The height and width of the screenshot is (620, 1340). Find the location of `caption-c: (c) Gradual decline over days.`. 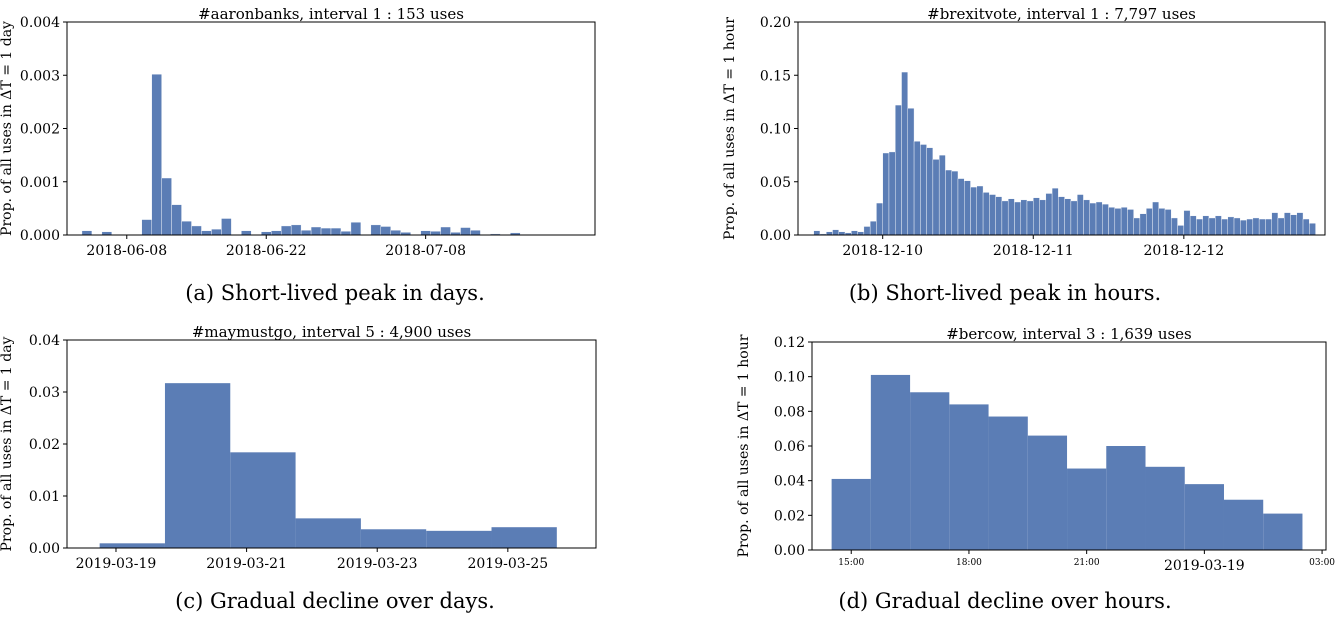

caption-c: (c) Gradual decline over days. is located at coordinates (335, 601).